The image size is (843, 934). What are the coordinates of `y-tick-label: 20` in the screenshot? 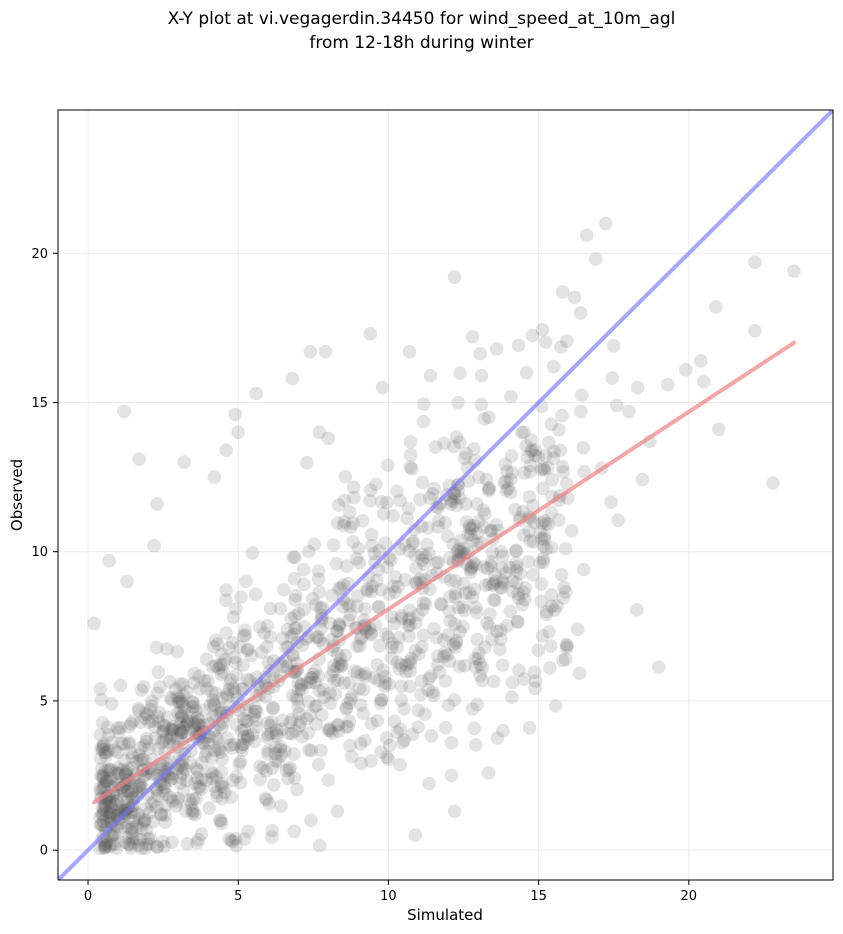 It's located at (39, 254).